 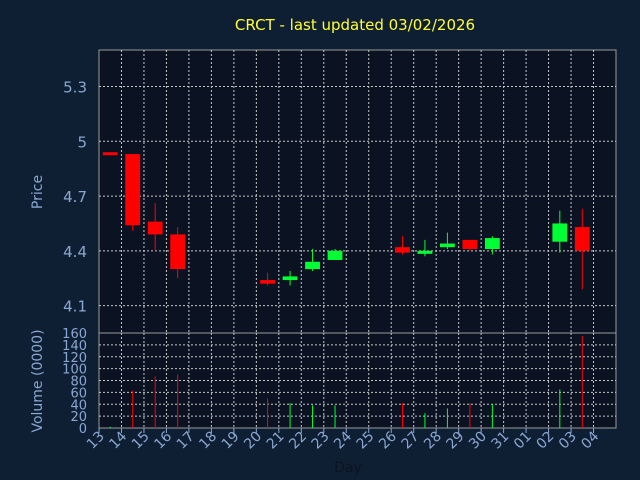 What do you see at coordinates (501, 441) in the screenshot?
I see `x-tick-label: 31` at bounding box center [501, 441].